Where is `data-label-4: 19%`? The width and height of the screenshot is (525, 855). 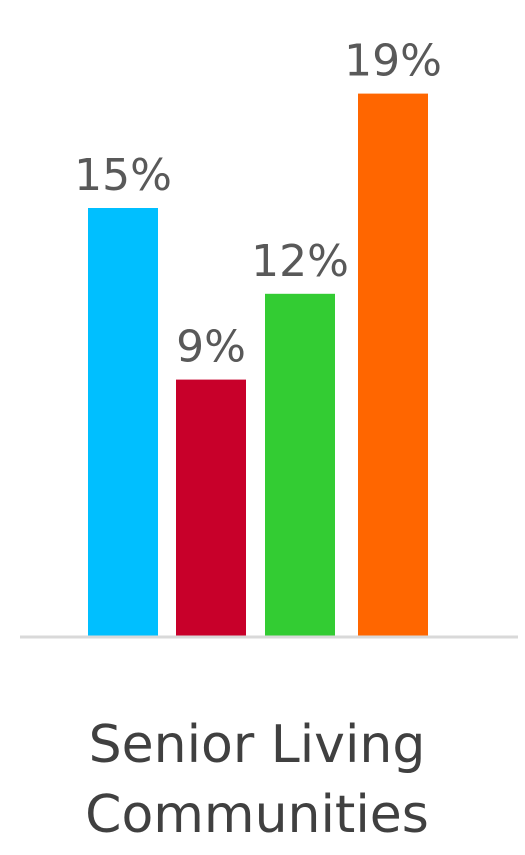
data-label-4: 19% is located at coordinates (393, 61).